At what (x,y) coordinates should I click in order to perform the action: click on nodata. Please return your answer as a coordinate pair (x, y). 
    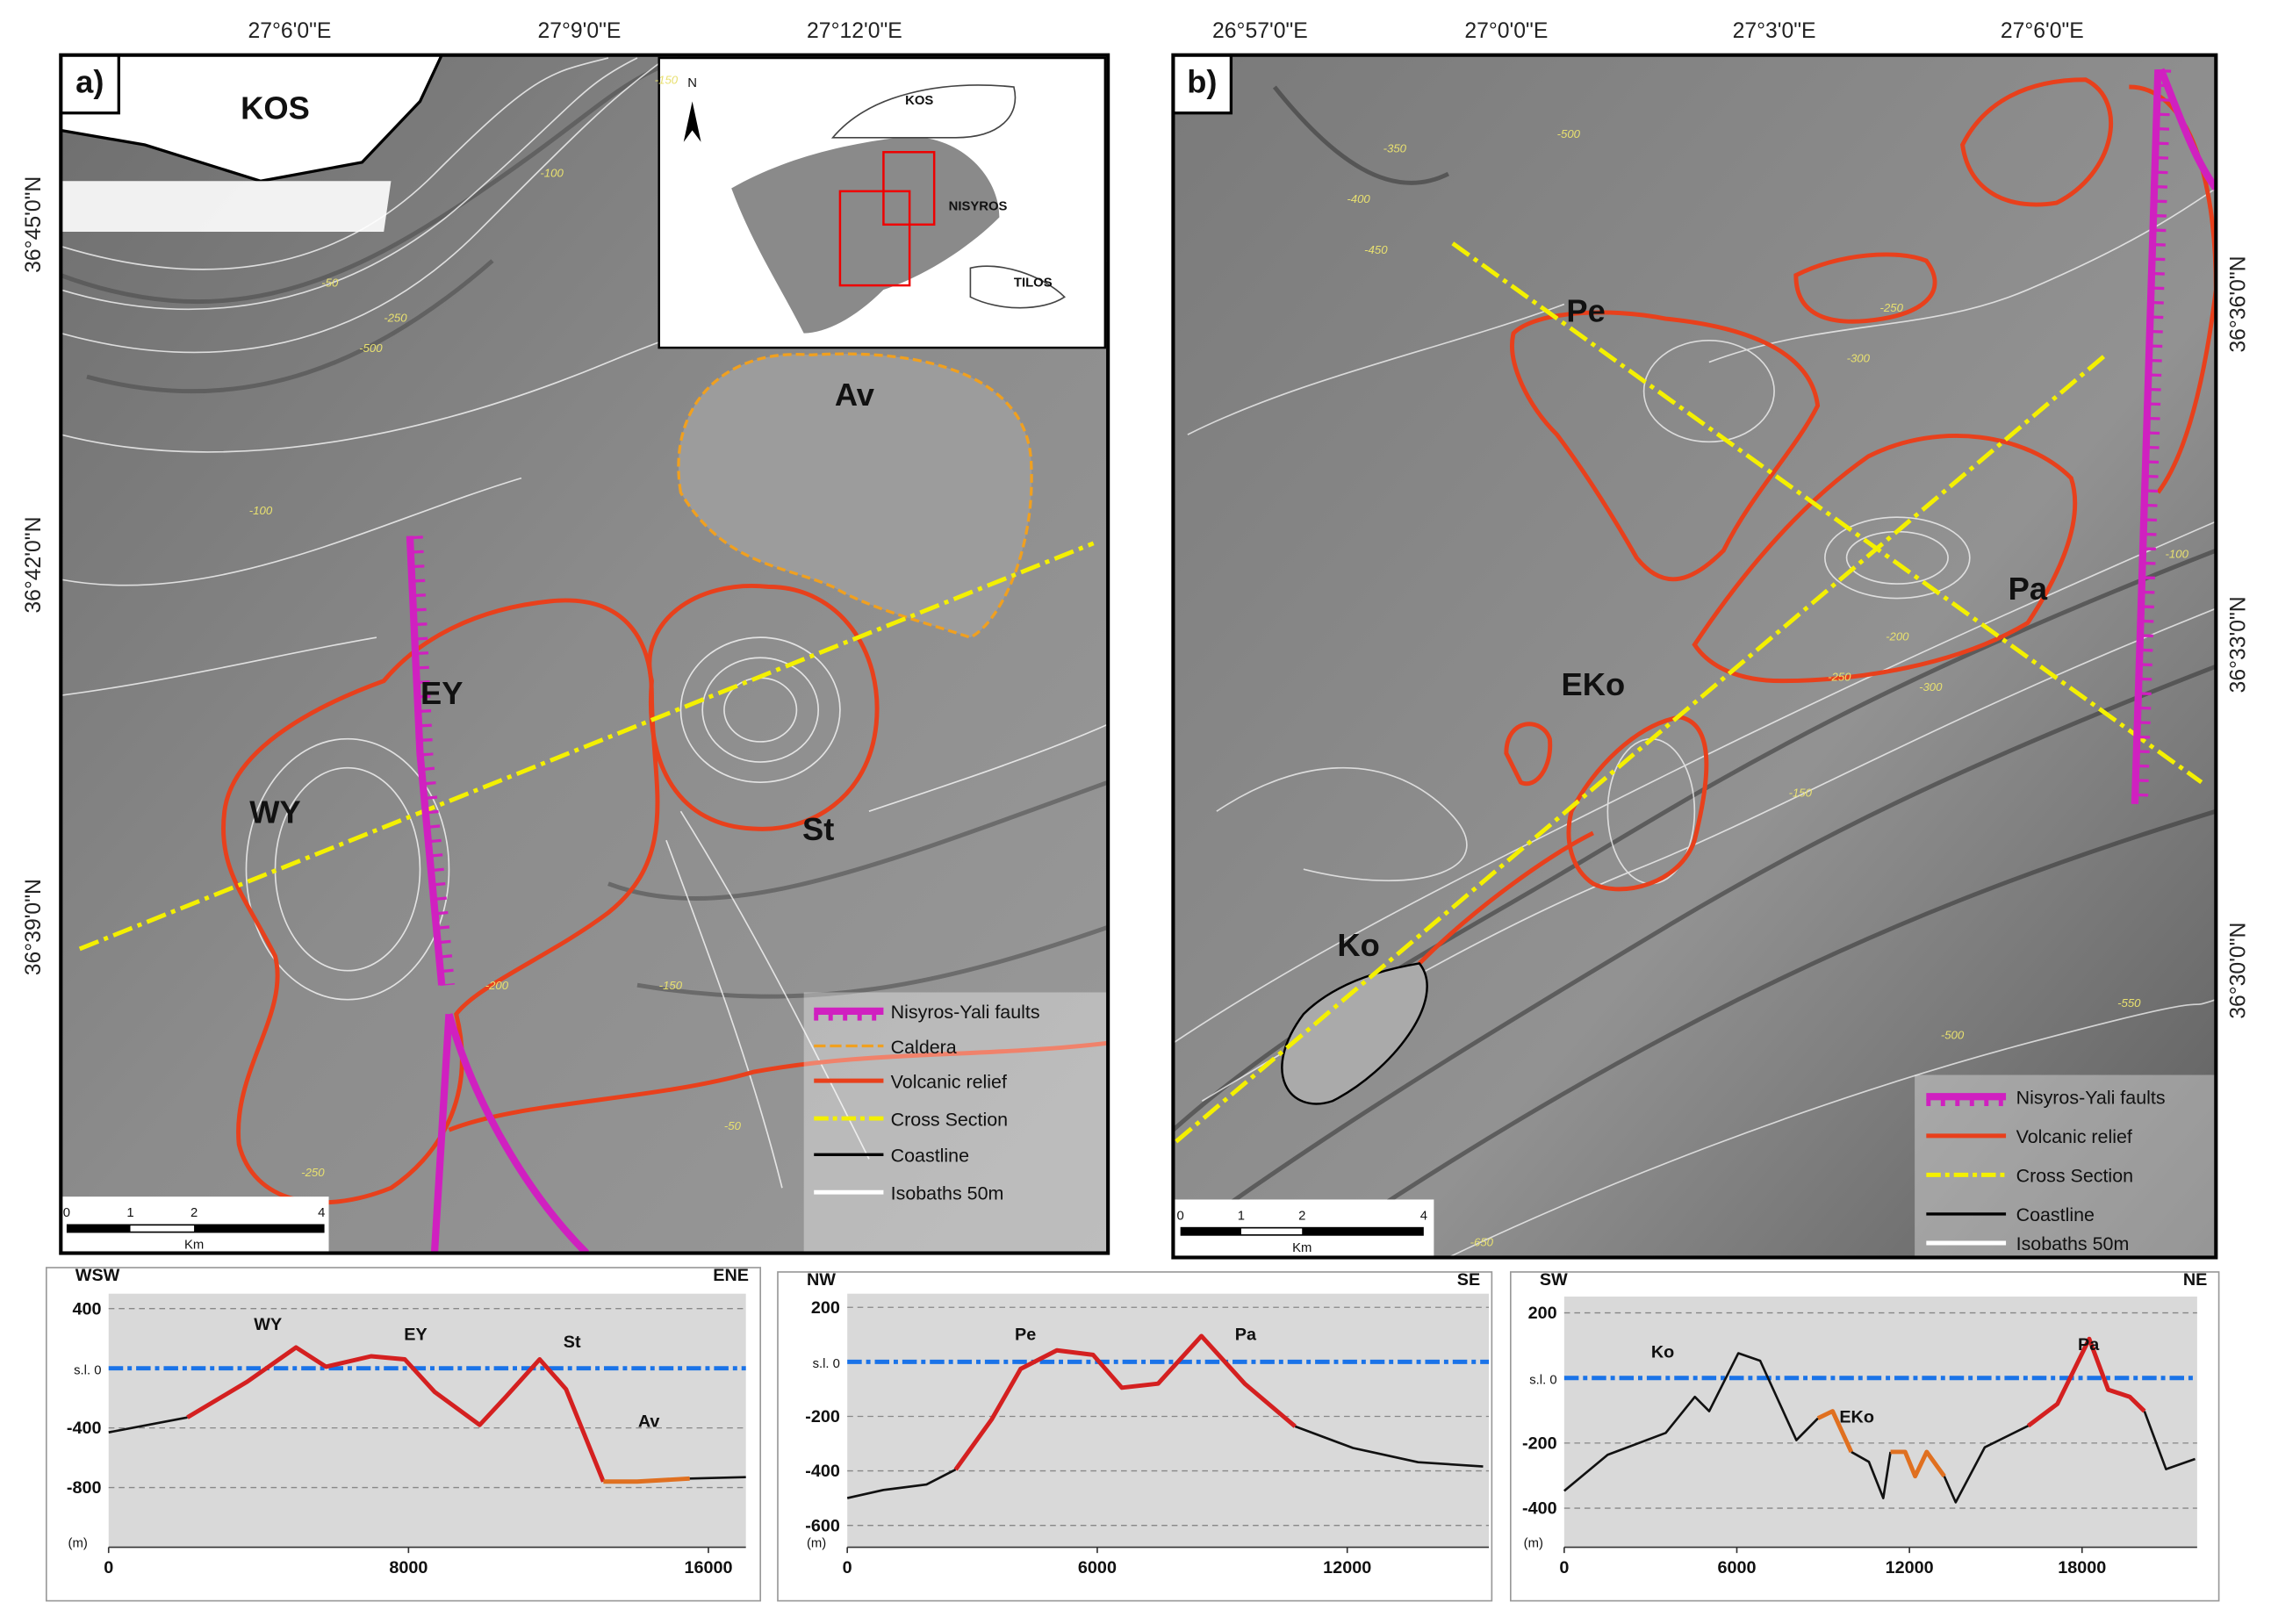
    Looking at the image, I should click on (226, 207).